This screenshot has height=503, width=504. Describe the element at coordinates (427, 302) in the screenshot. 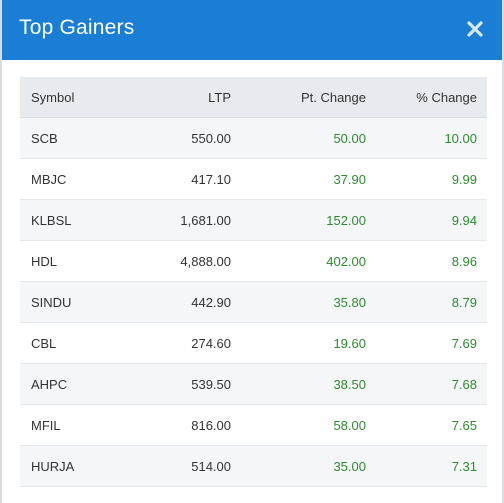

I see `pct-change-cell: 8.79` at that location.